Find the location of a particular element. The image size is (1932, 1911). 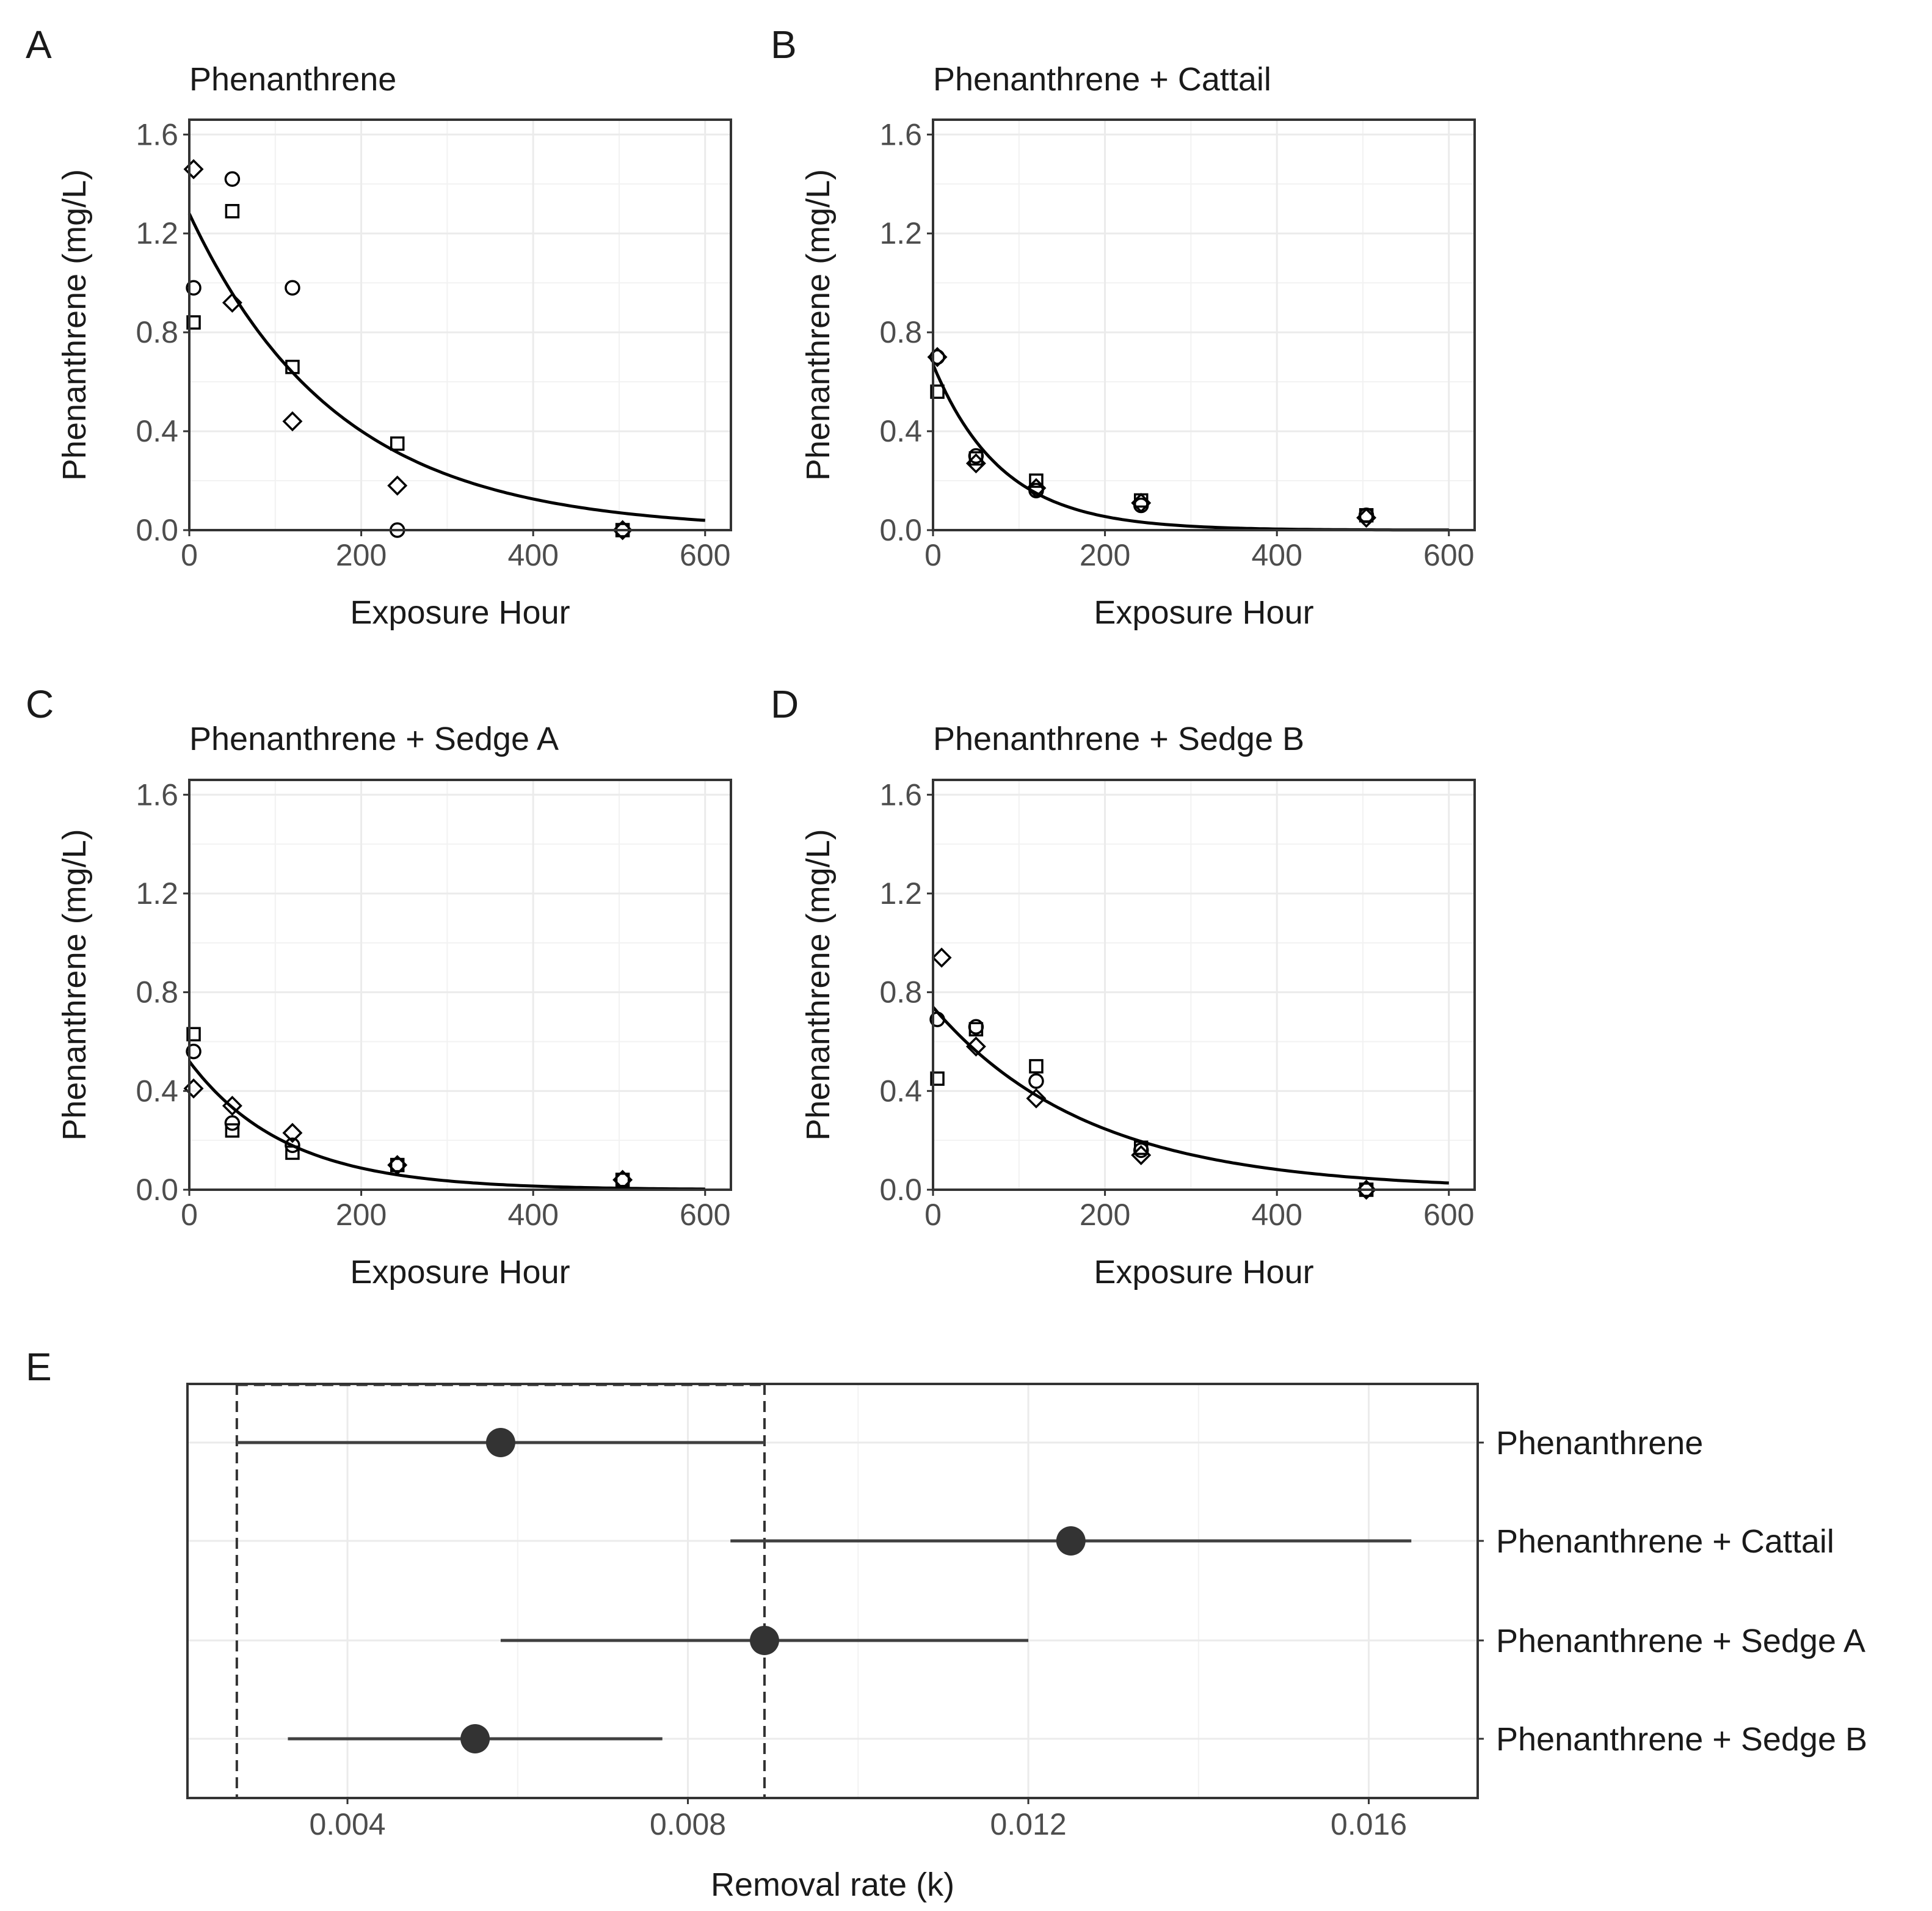

x-tick-label: 0.012 is located at coordinates (1028, 1824).